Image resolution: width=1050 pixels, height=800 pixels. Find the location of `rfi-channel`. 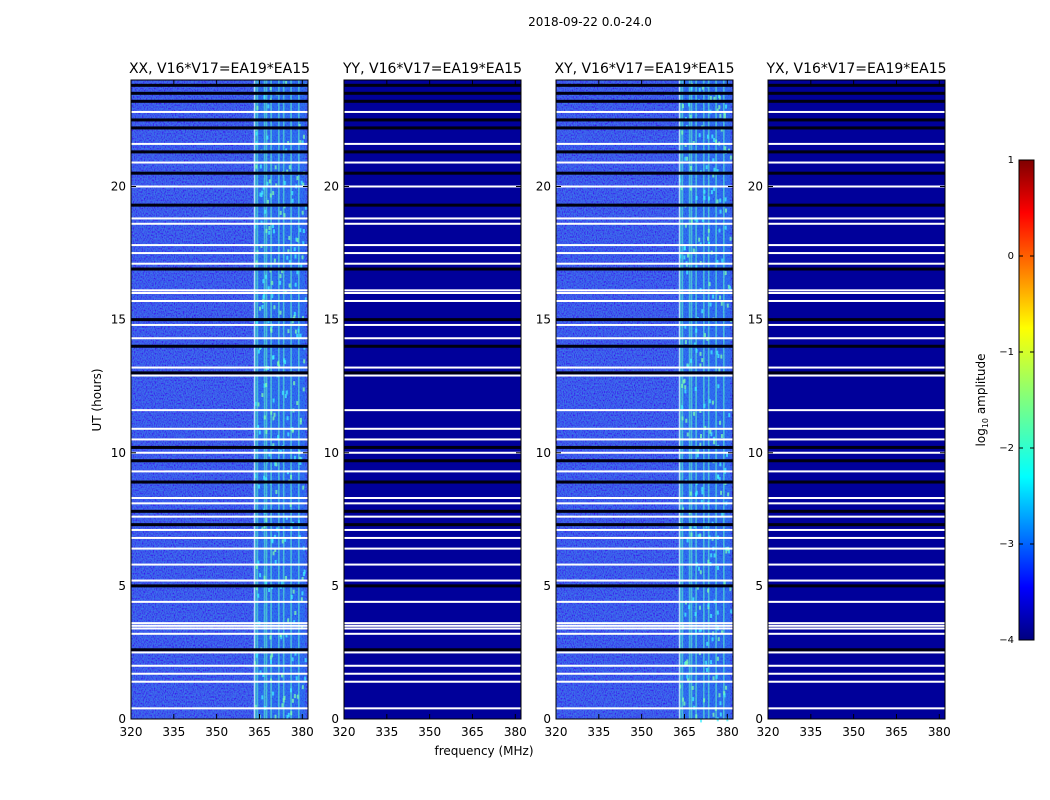

rfi-channel is located at coordinates (279, 399).